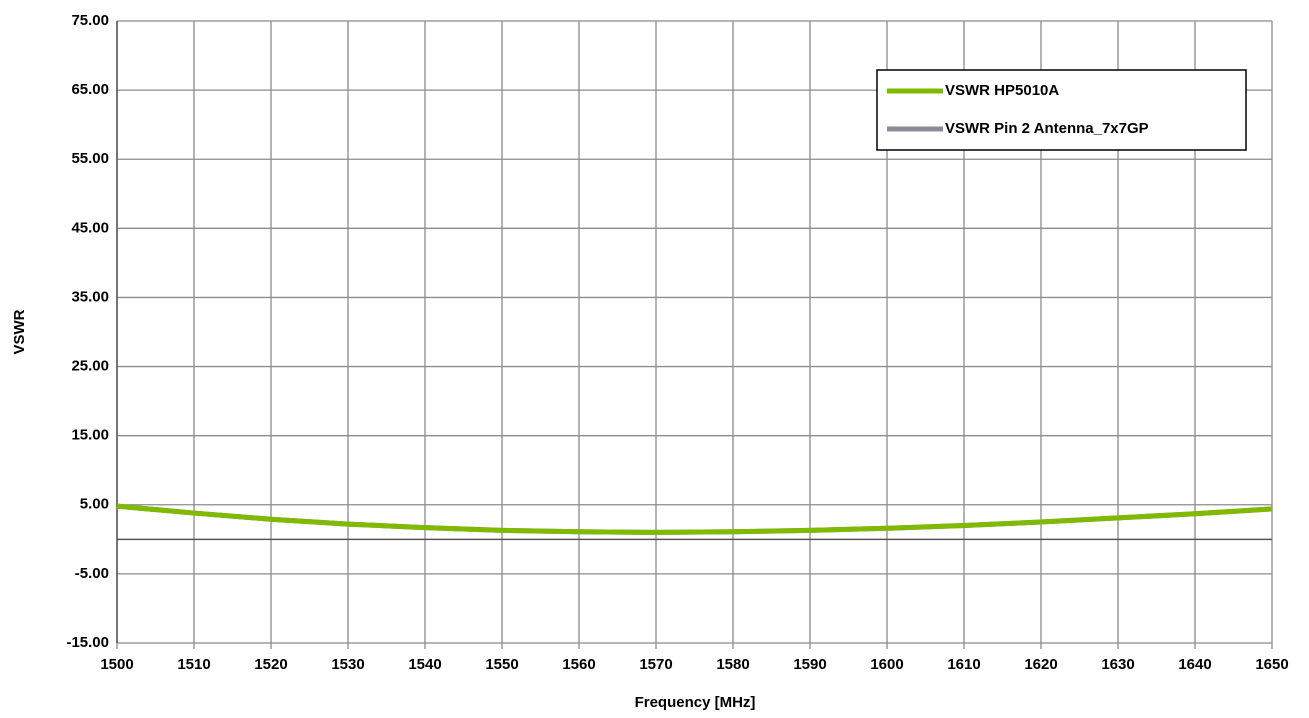 The height and width of the screenshot is (718, 1309). What do you see at coordinates (1040, 664) in the screenshot?
I see `x-tick-label: 1620` at bounding box center [1040, 664].